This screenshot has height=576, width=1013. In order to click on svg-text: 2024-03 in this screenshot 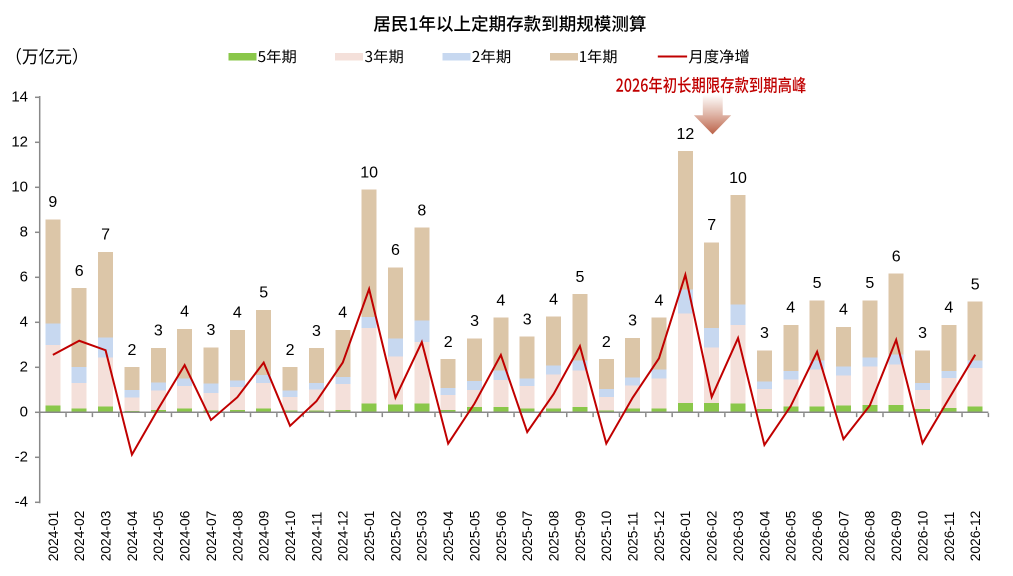, I will do `click(105, 535)`.